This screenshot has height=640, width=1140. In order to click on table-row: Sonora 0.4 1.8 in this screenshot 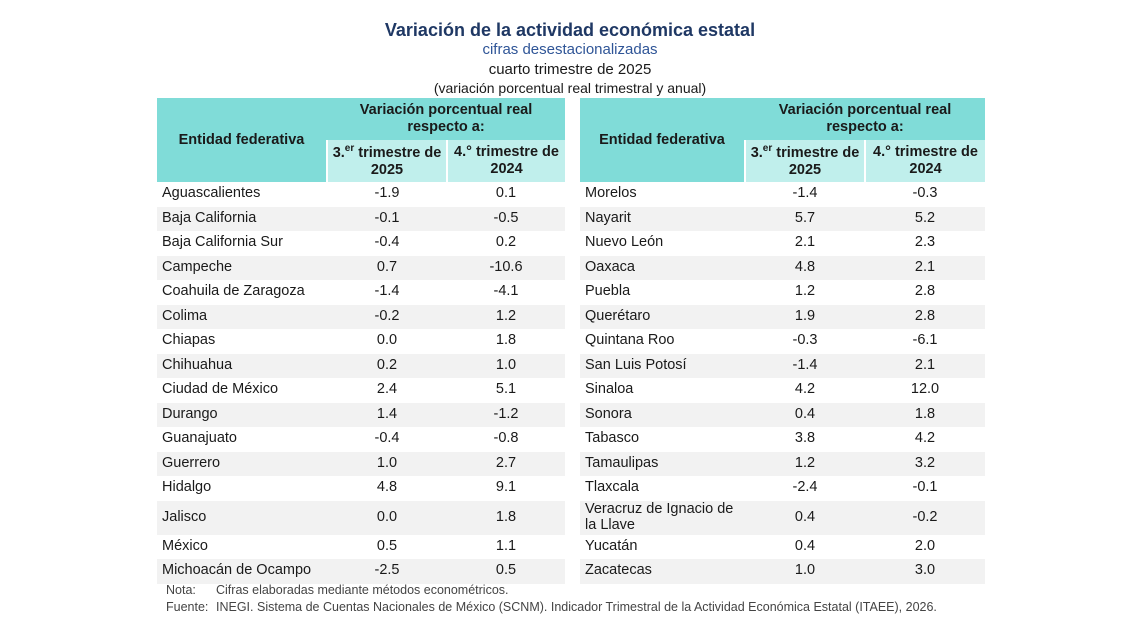, I will do `click(783, 414)`.